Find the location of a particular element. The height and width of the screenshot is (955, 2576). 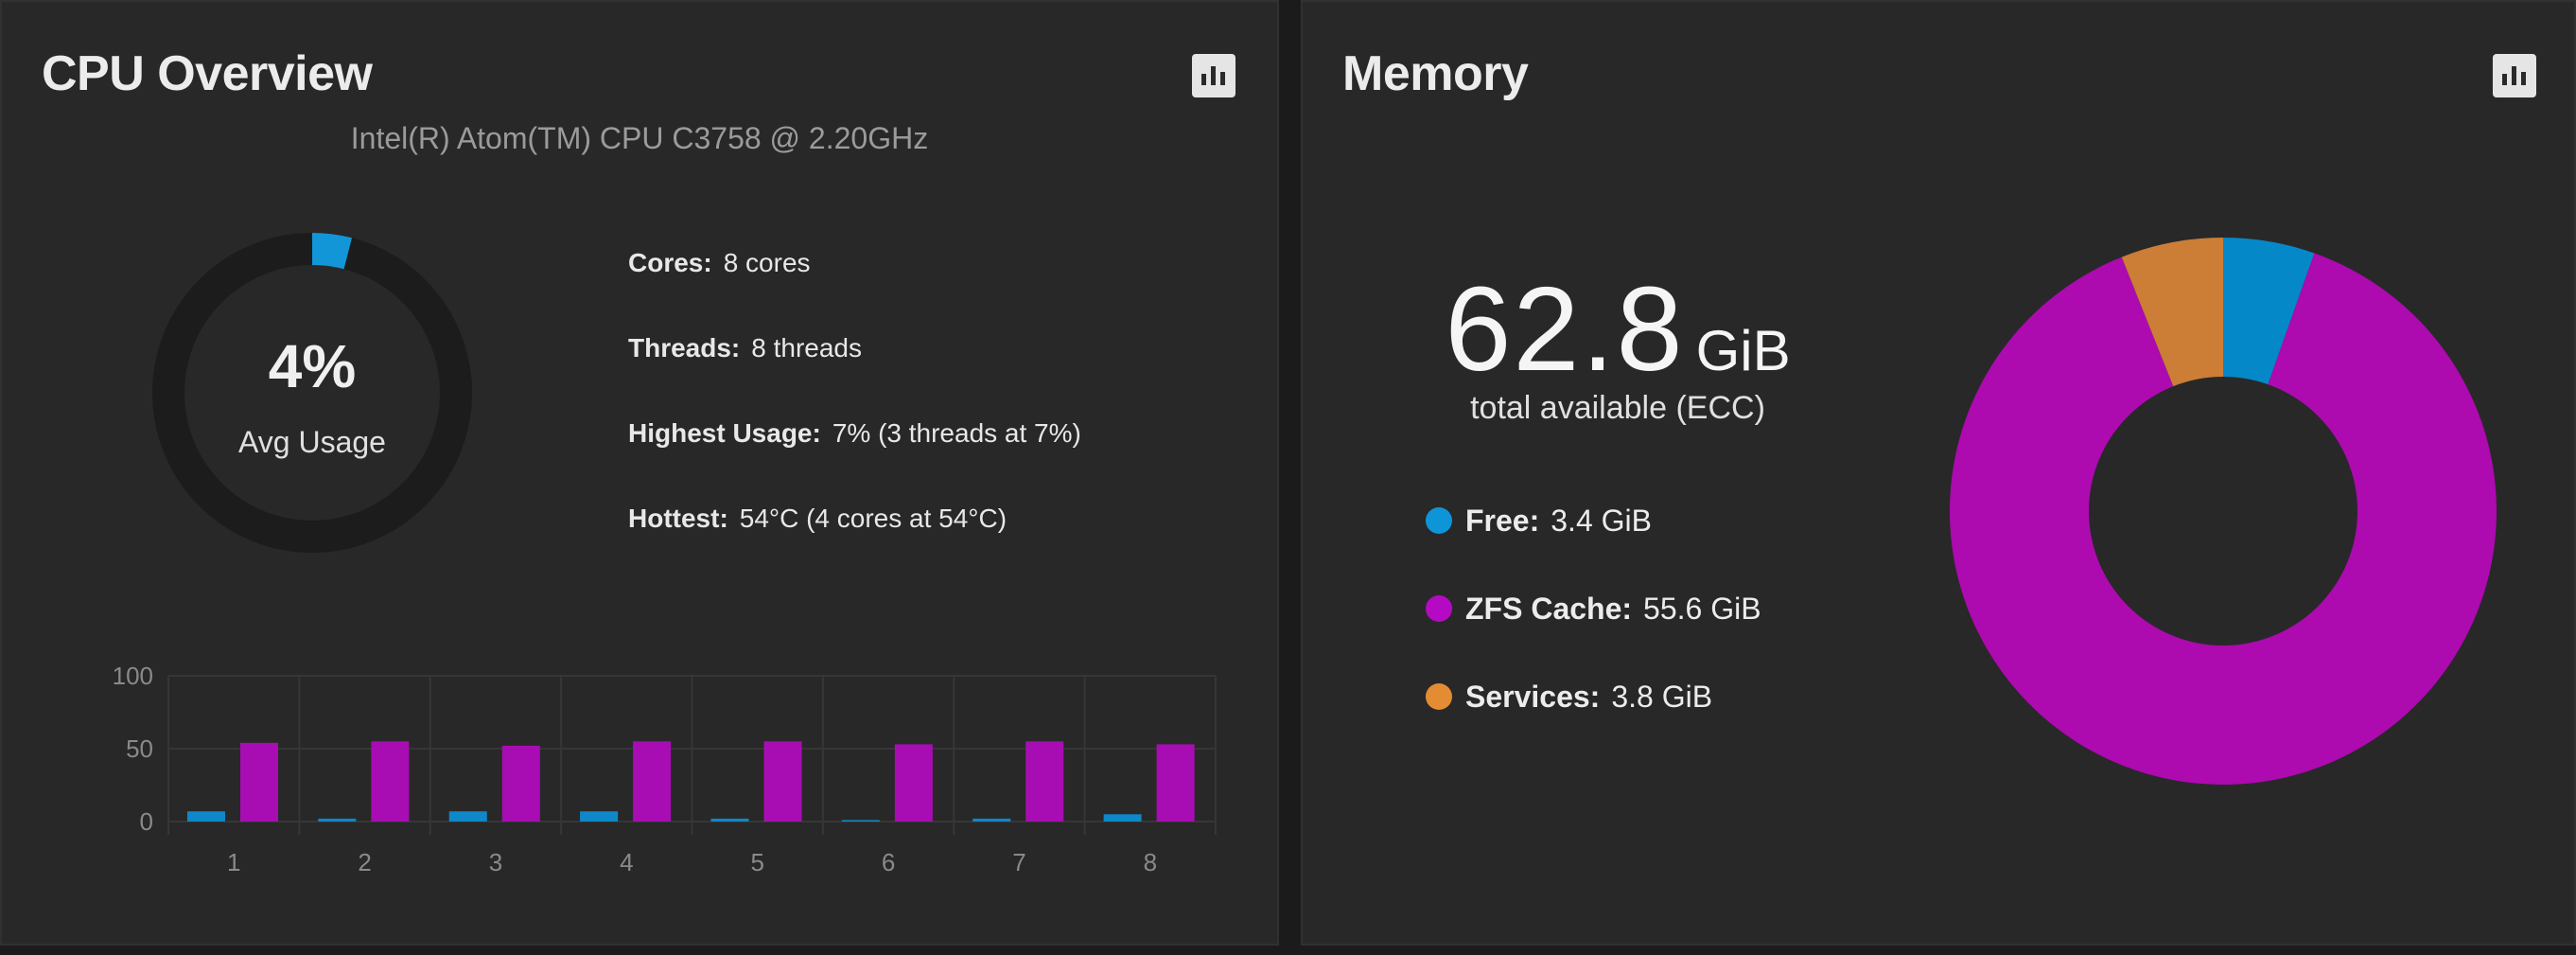

legend-free: Free: 3.4 GiB is located at coordinates (1539, 521).